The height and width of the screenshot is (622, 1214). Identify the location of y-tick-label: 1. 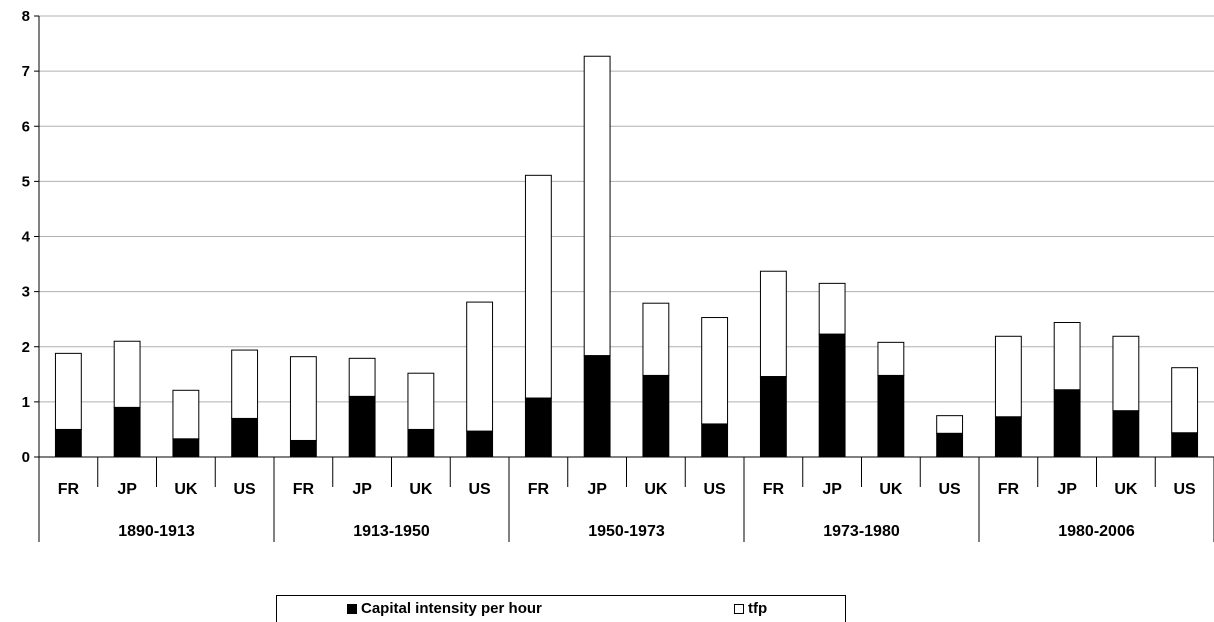
(26, 402).